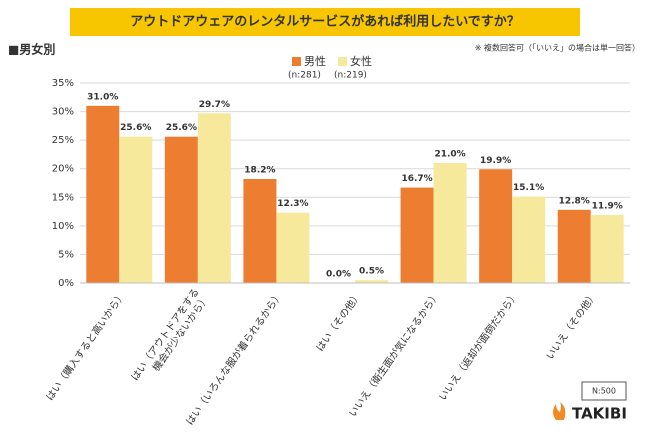  I want to click on legend-label: 女性, so click(361, 61).